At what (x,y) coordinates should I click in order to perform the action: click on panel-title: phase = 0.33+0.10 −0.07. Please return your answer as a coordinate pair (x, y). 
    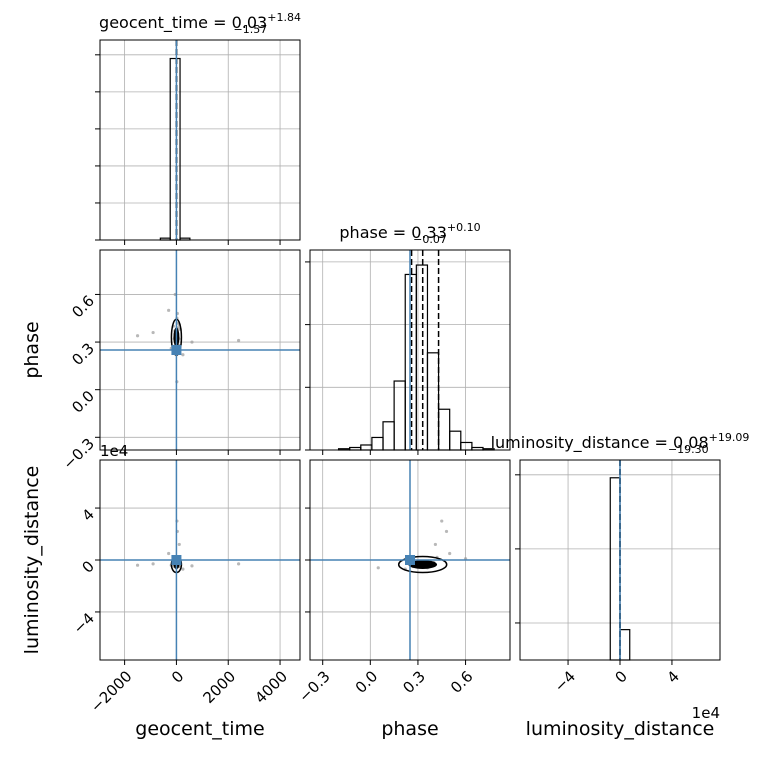
    Looking at the image, I should click on (409, 233).